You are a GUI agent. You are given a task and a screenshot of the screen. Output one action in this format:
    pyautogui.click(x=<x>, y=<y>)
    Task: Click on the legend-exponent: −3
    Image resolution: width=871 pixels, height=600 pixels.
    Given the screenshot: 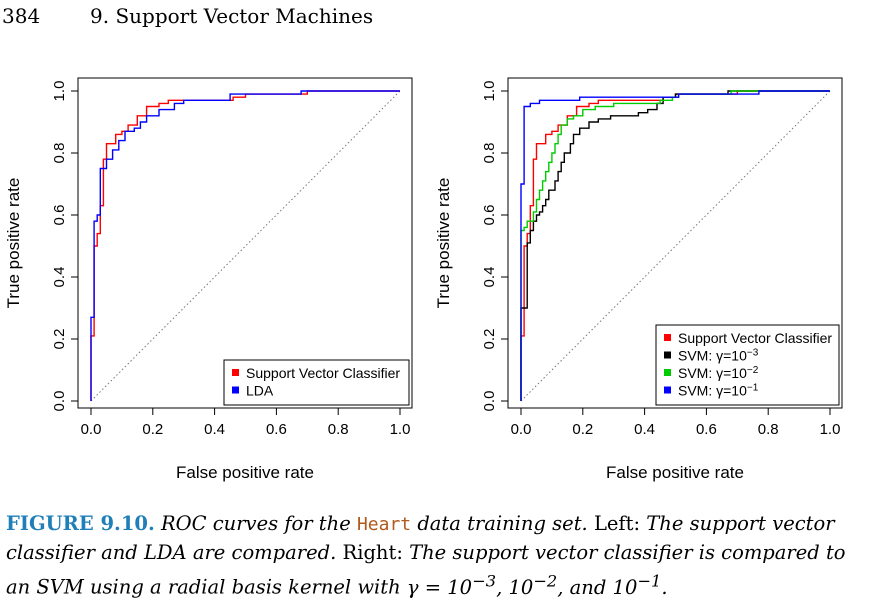 What is the action you would take?
    pyautogui.click(x=753, y=353)
    